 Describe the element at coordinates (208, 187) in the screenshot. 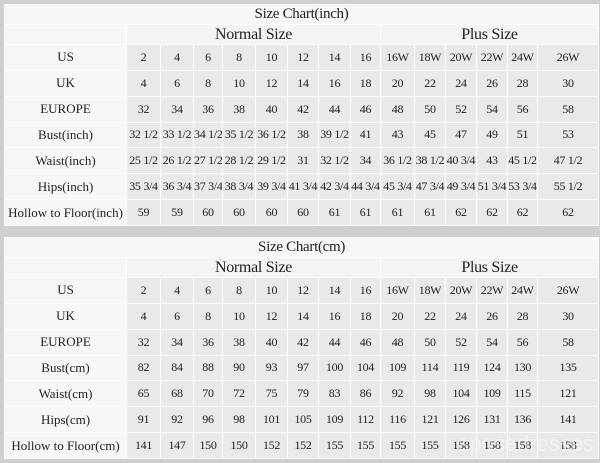

I see `size-cell: 37 3/4` at that location.